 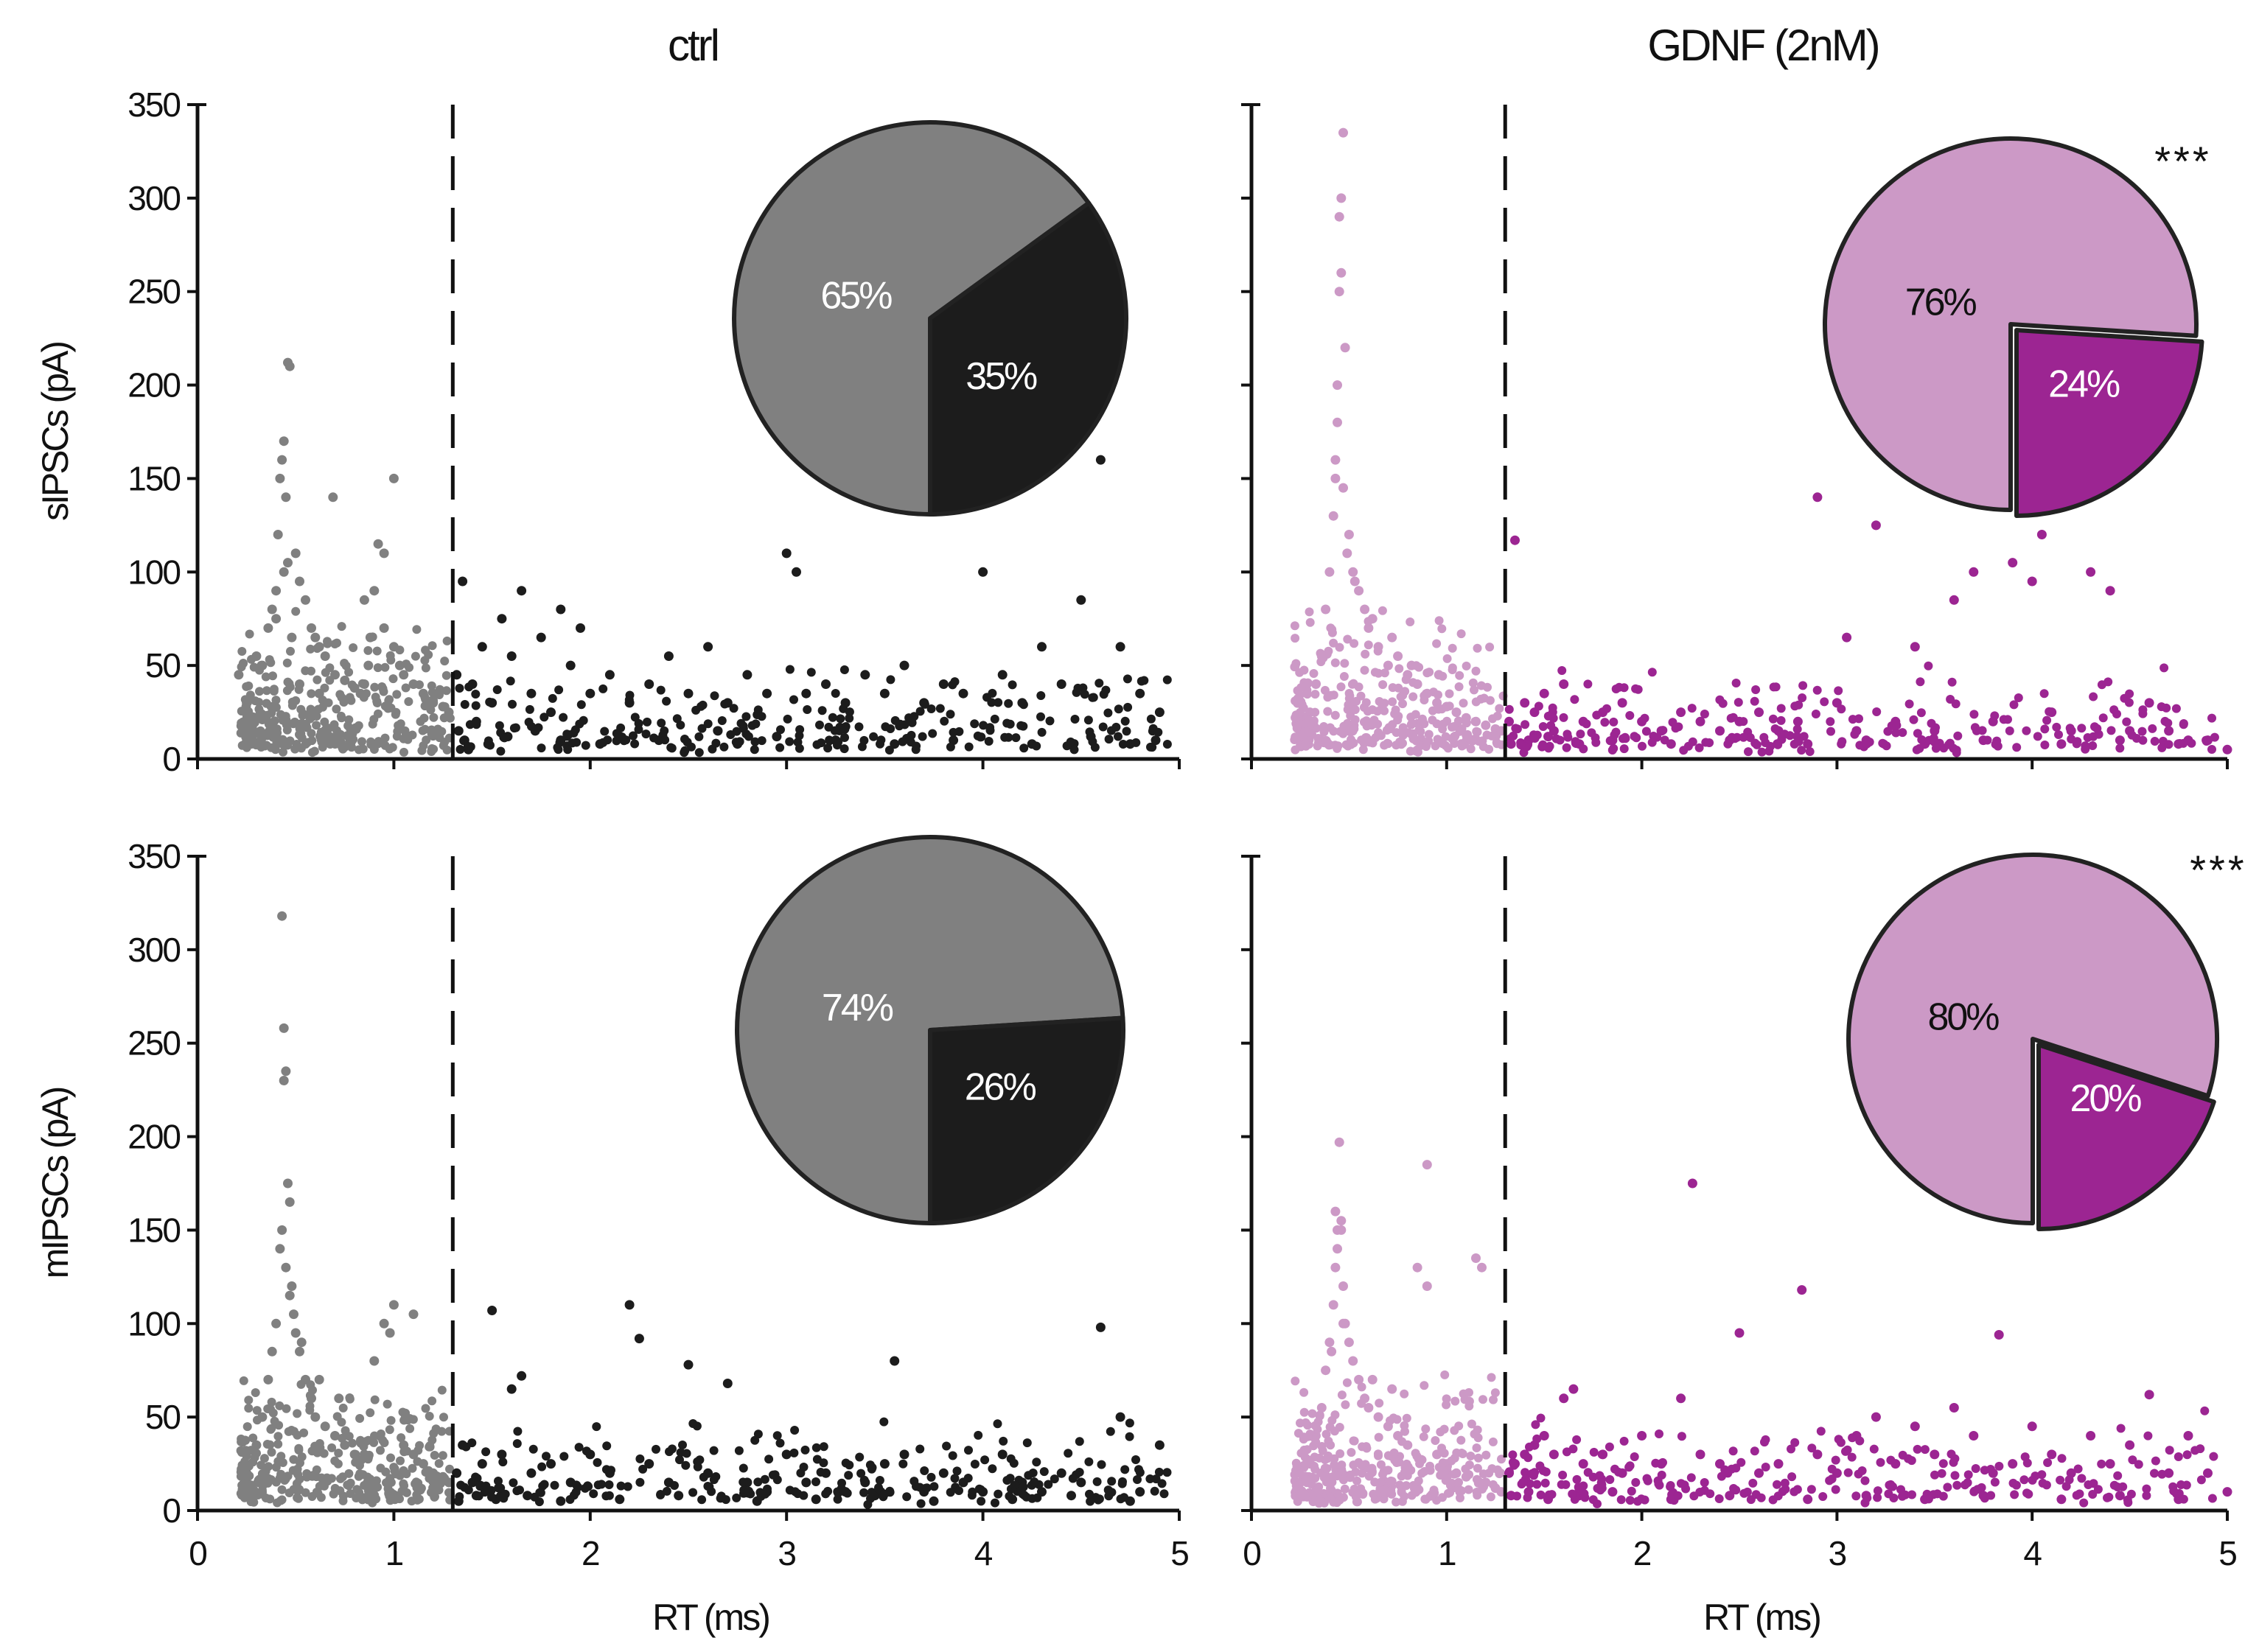 I want to click on y-tick-label: 0, so click(x=171, y=1510).